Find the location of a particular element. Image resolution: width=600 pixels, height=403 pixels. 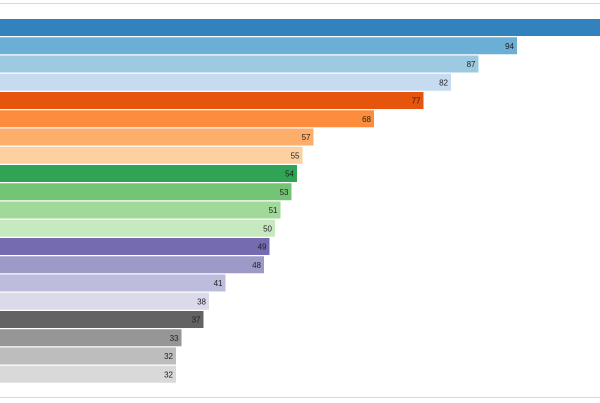

bar-value-label-4: 82 is located at coordinates (443, 82).